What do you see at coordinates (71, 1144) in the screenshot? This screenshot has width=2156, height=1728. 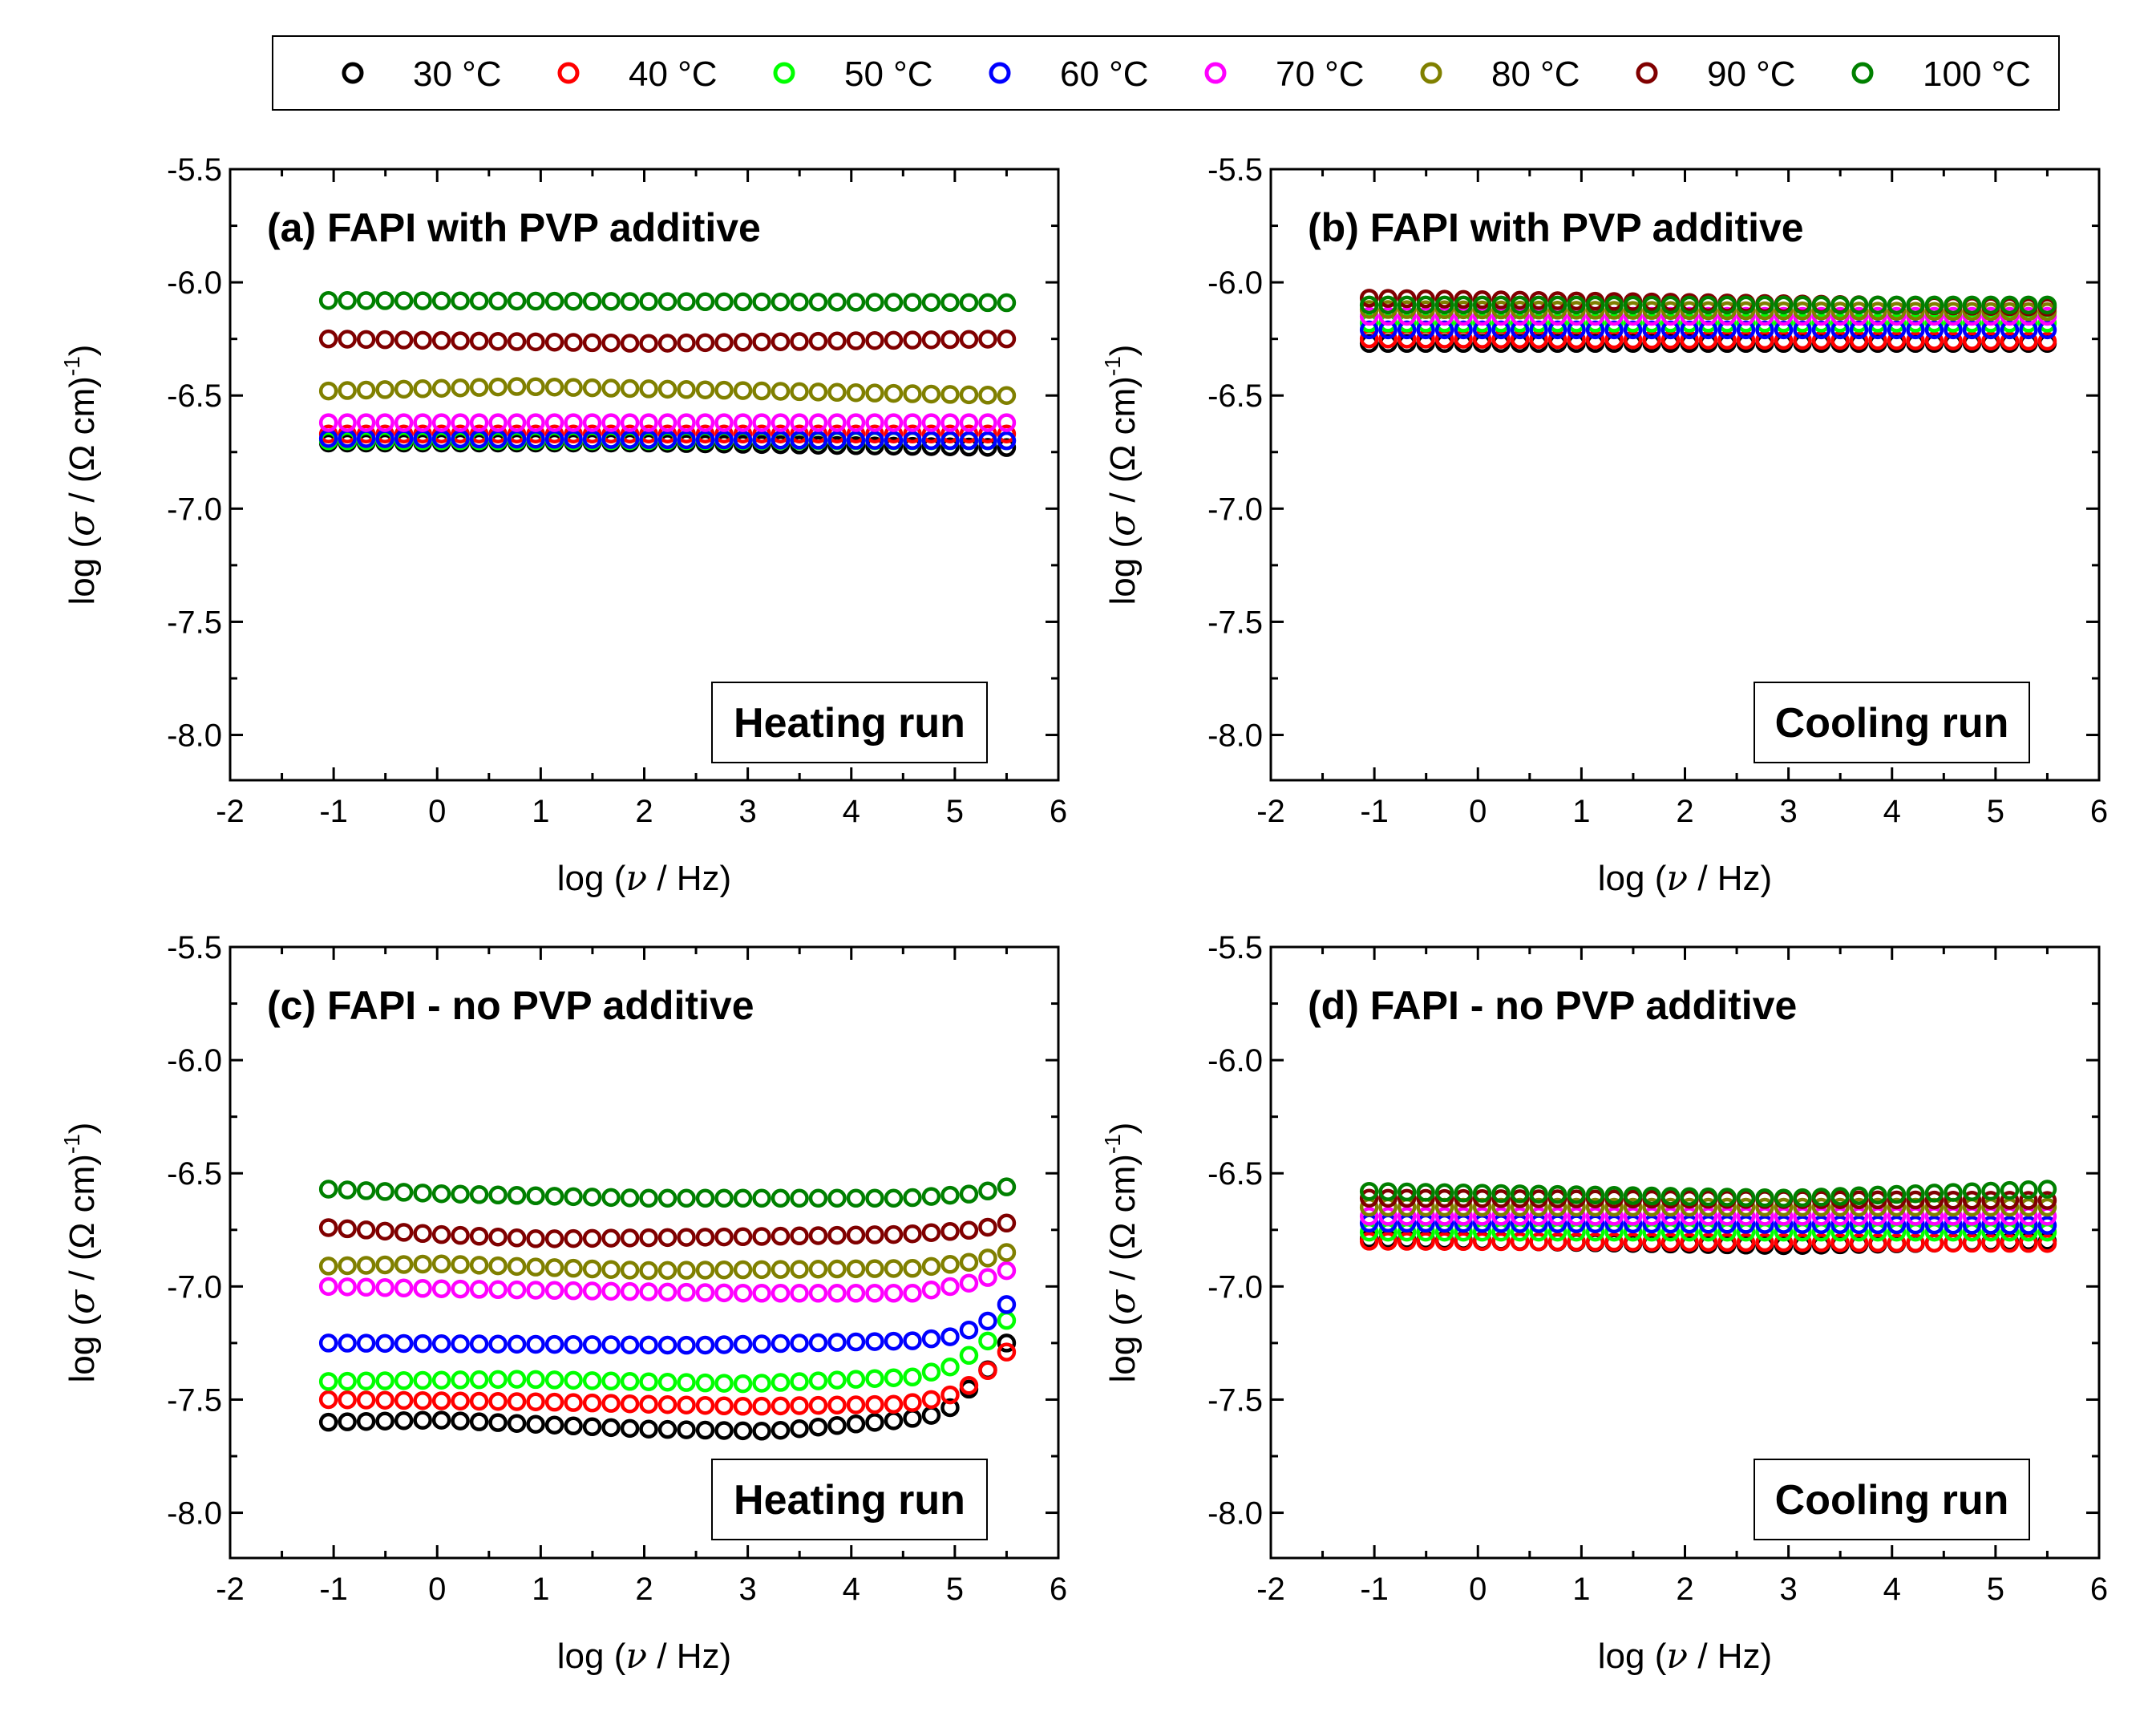 I see `y-axis-title-superscript: -1` at bounding box center [71, 1144].